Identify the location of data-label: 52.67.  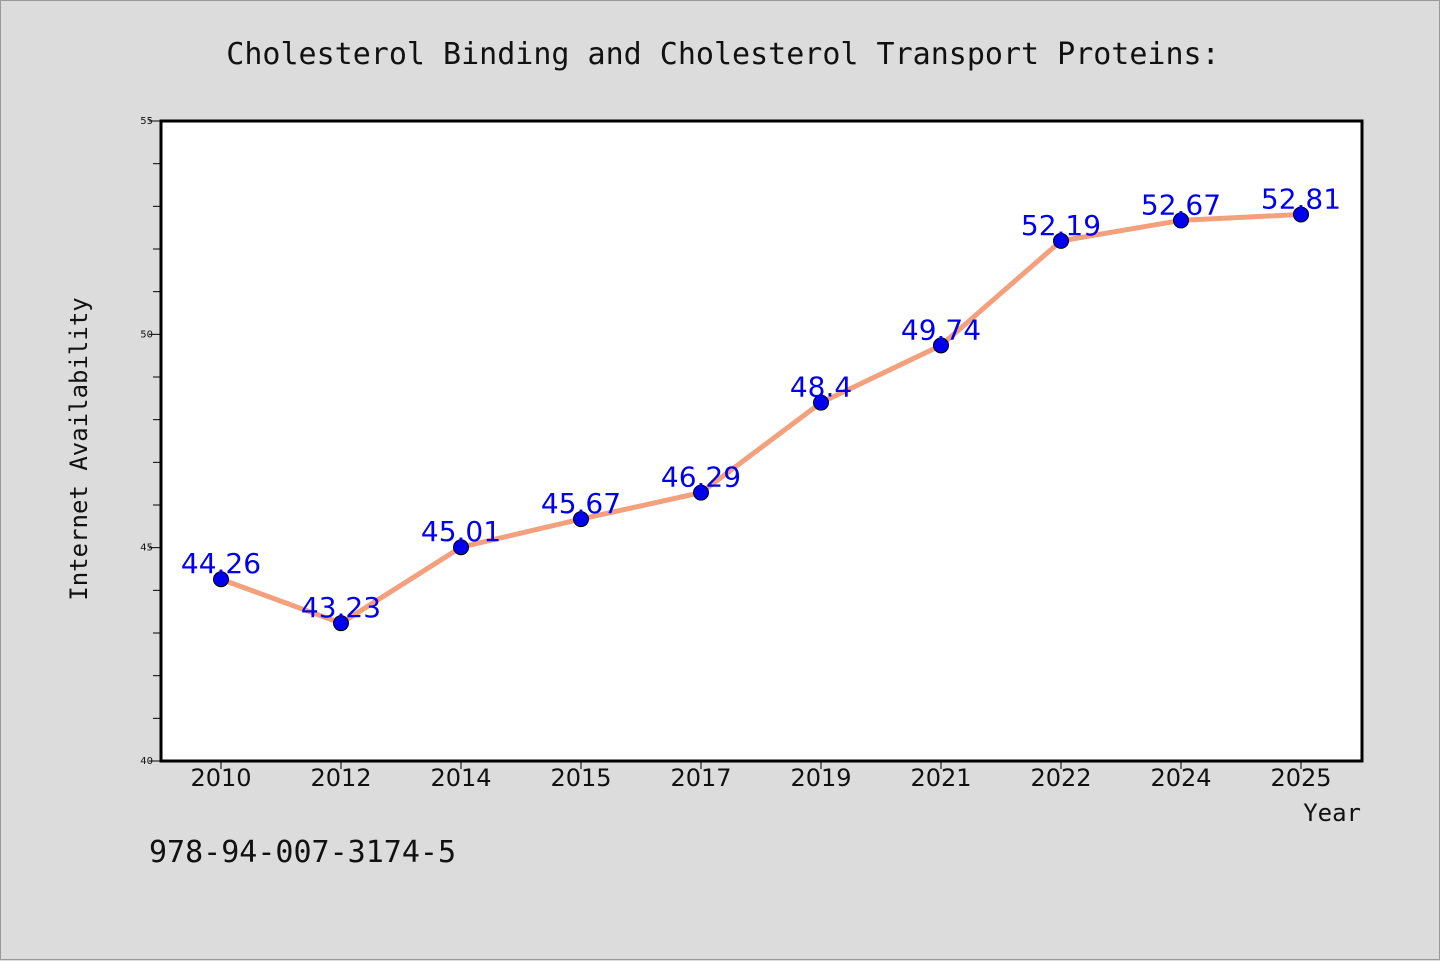
(1181, 204).